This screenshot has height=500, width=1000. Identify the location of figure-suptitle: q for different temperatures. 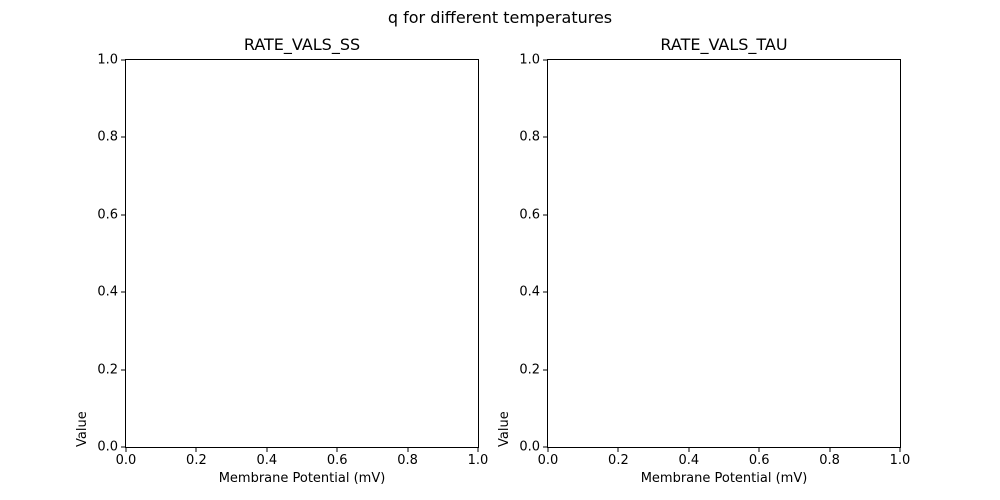
(500, 17).